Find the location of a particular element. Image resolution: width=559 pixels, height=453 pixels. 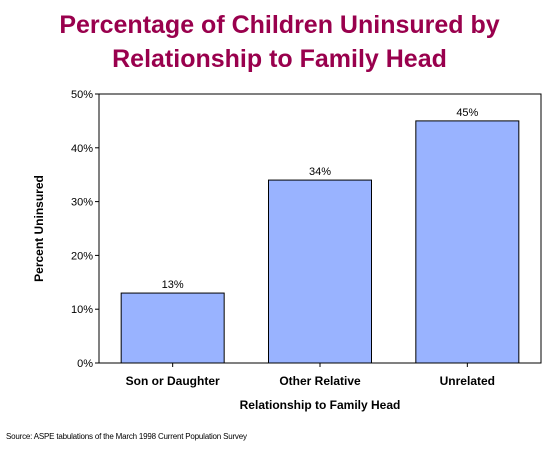

y-axis-ticks: 0% 10% 20% 30% 40% 50% is located at coordinates (85, 229).